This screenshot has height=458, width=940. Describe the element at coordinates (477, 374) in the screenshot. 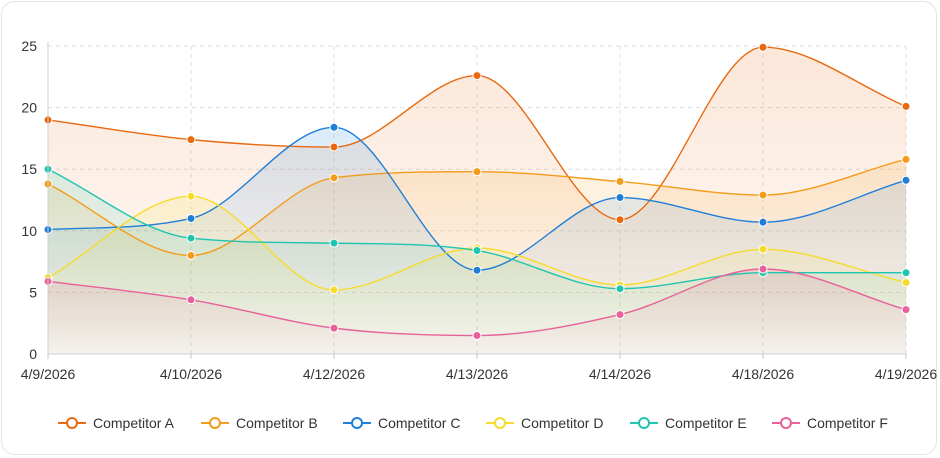

I see `x-tick-label: 4/13/2026` at that location.